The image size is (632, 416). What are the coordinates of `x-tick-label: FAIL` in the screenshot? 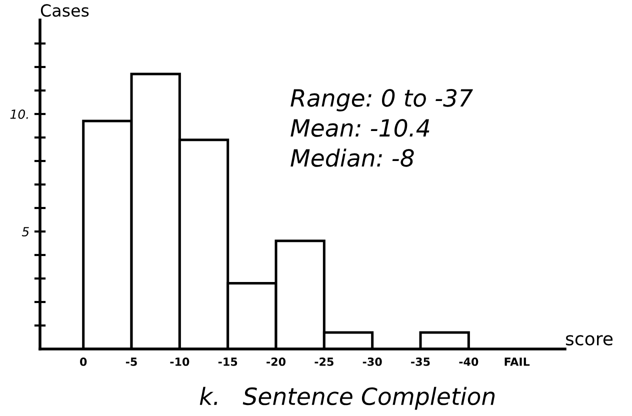 It's located at (517, 362).